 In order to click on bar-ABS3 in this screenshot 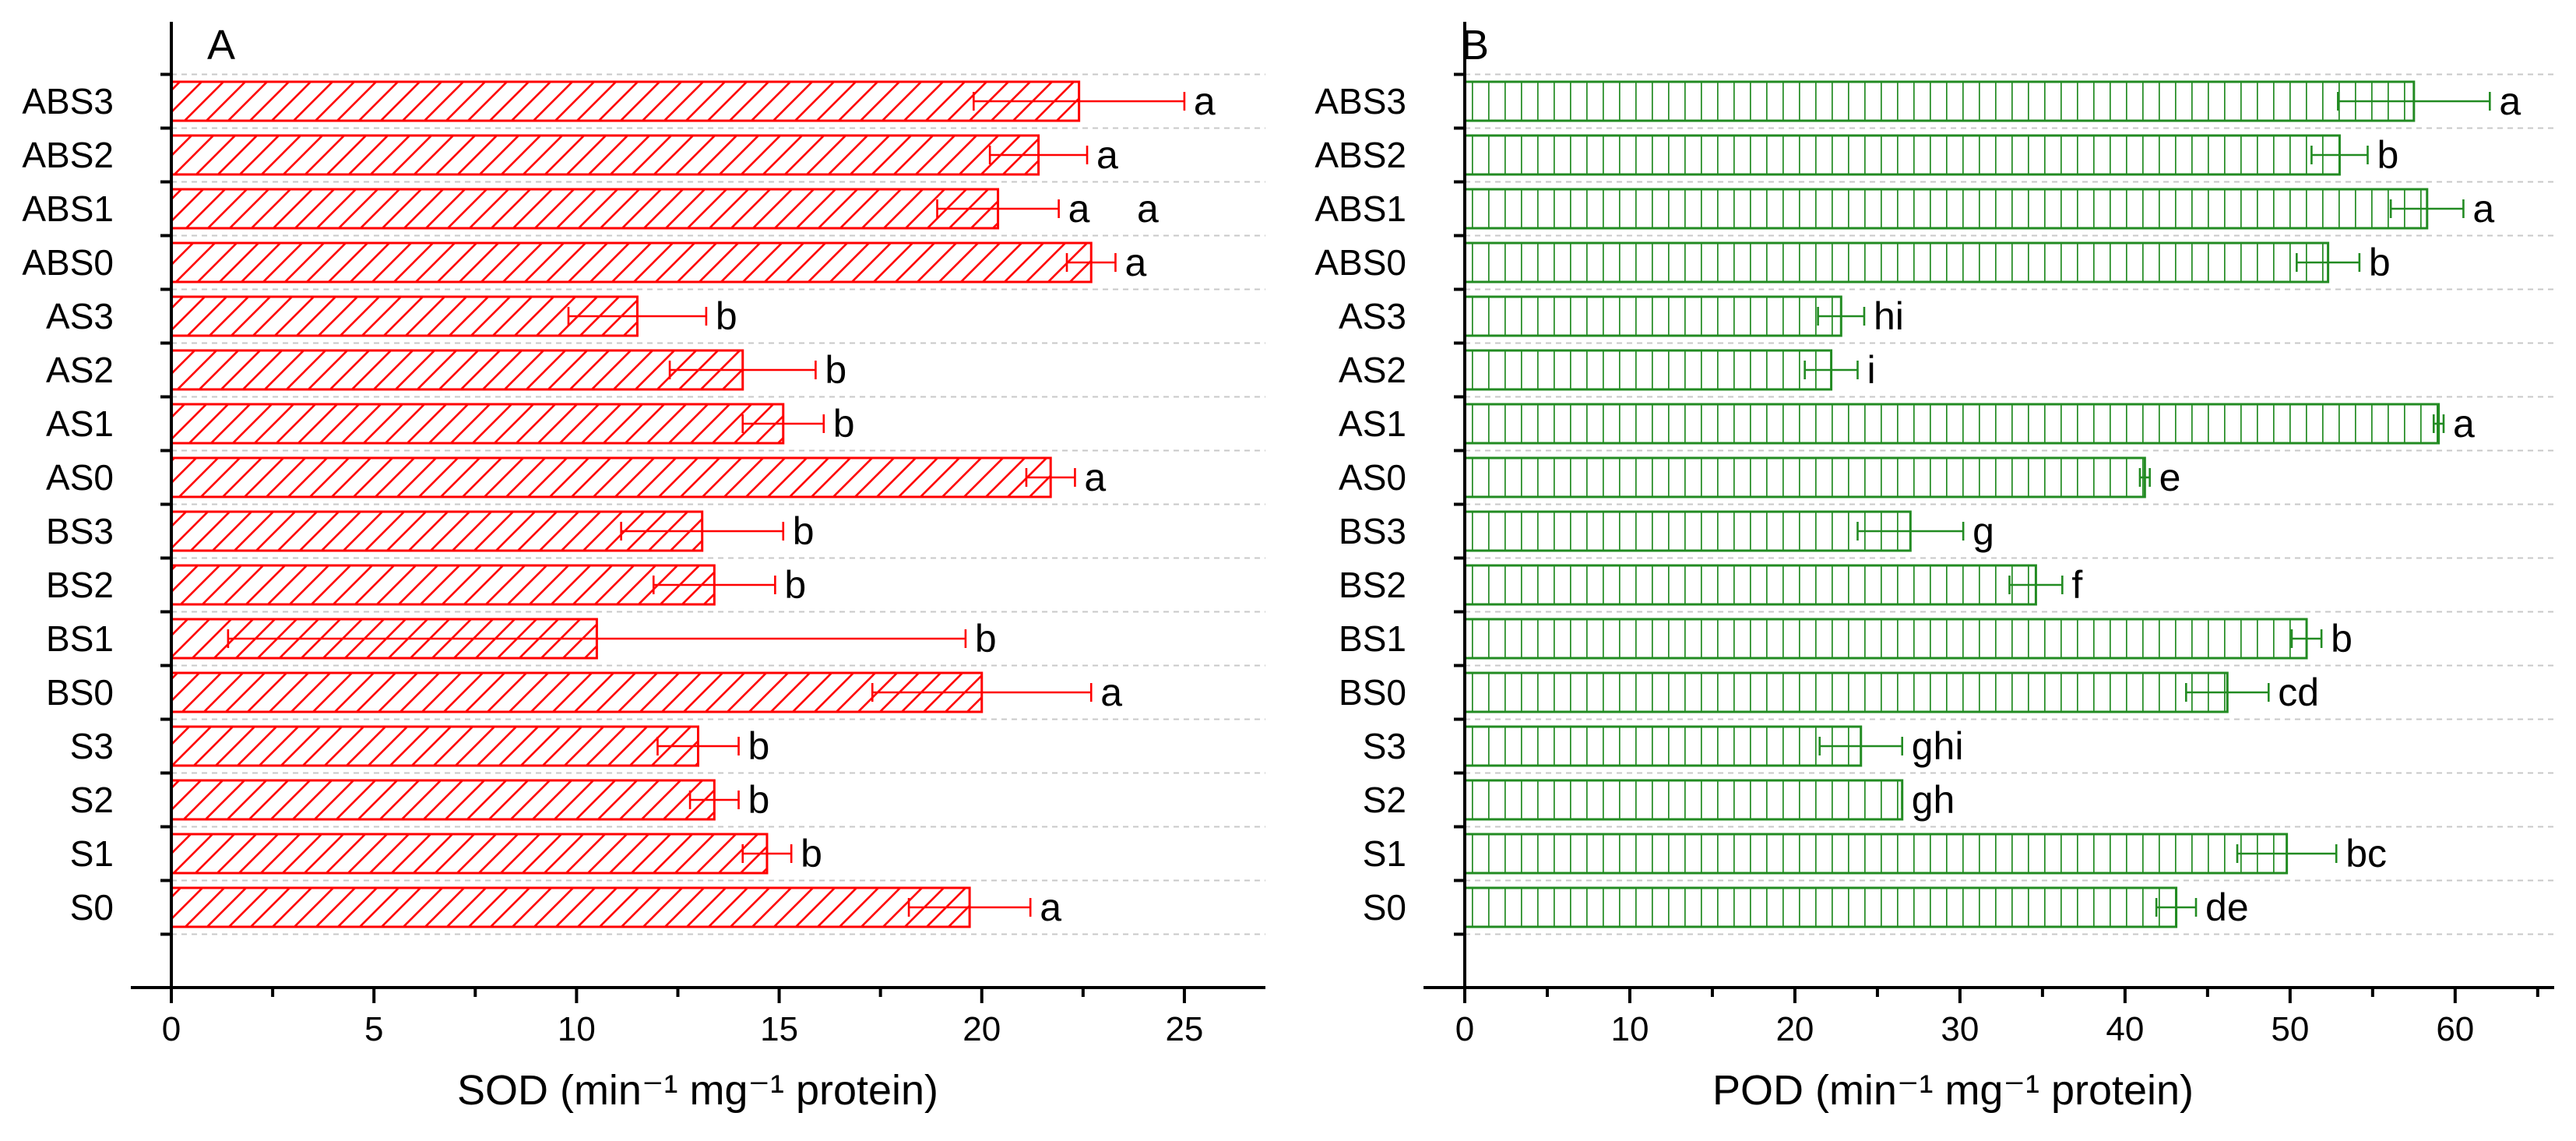, I will do `click(1939, 101)`.